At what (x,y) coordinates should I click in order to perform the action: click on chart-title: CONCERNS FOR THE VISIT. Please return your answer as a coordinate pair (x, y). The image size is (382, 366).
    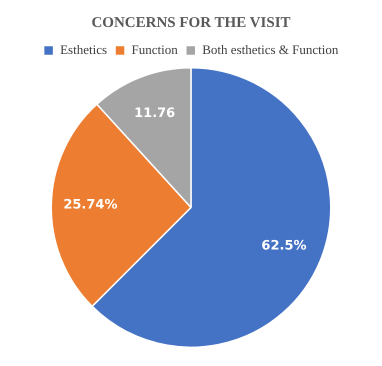
    Looking at the image, I should click on (191, 22).